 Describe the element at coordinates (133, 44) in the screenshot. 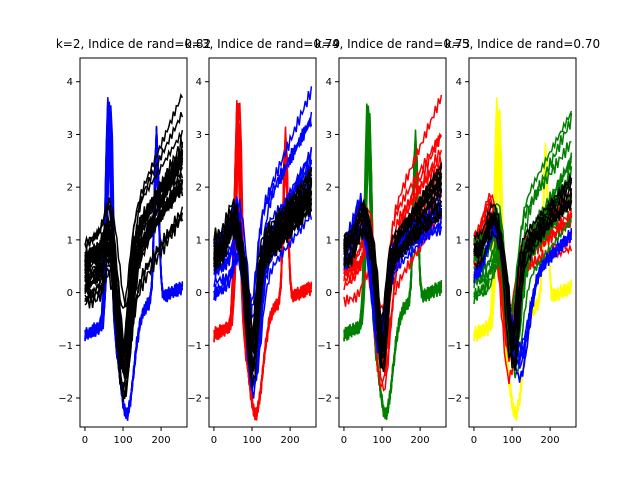

I see `subplot-title: k=2, Indice de rand=0.82` at that location.